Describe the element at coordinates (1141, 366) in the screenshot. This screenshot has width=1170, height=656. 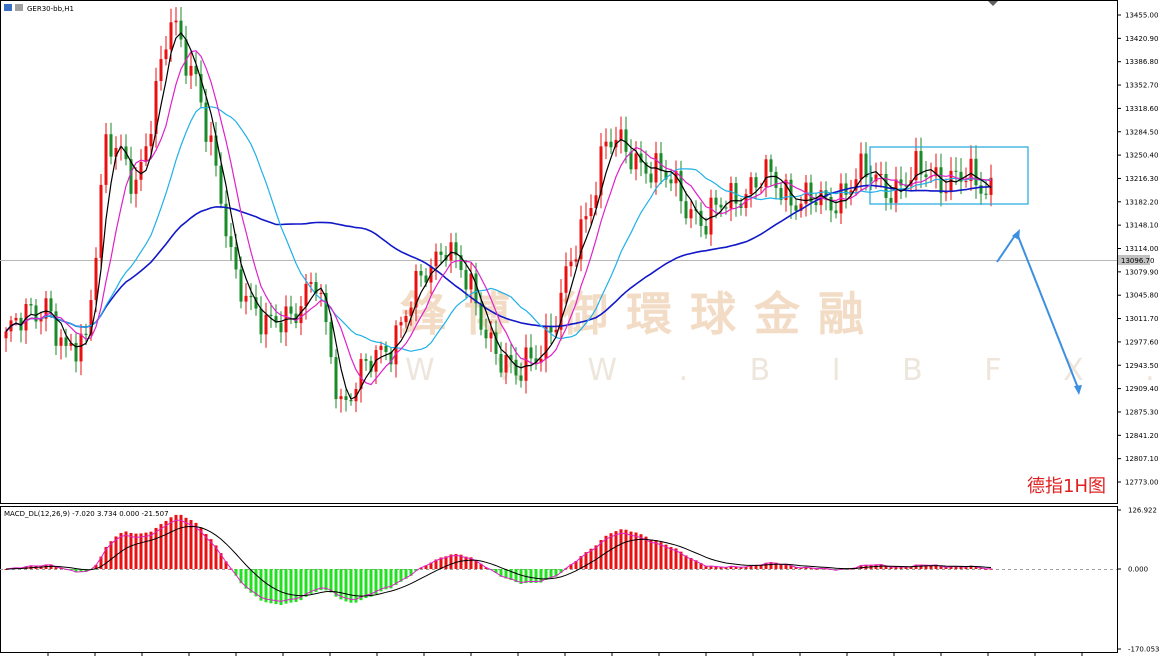
I see `price-tick-label: 12943.50` at that location.